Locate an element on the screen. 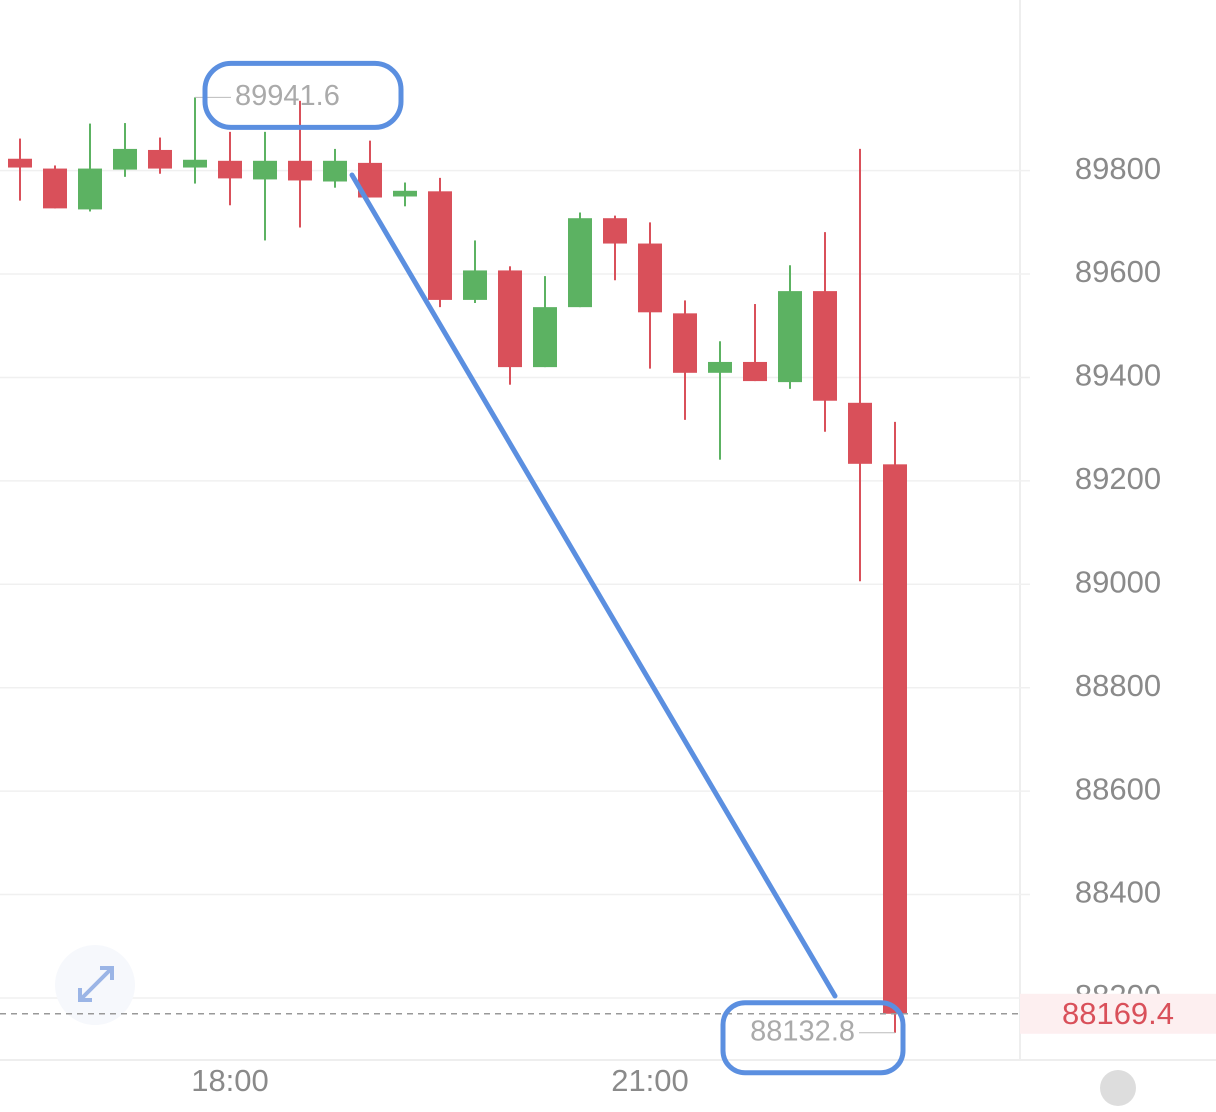 The height and width of the screenshot is (1112, 1216). high-marker-label: 89941.6 is located at coordinates (287, 96).